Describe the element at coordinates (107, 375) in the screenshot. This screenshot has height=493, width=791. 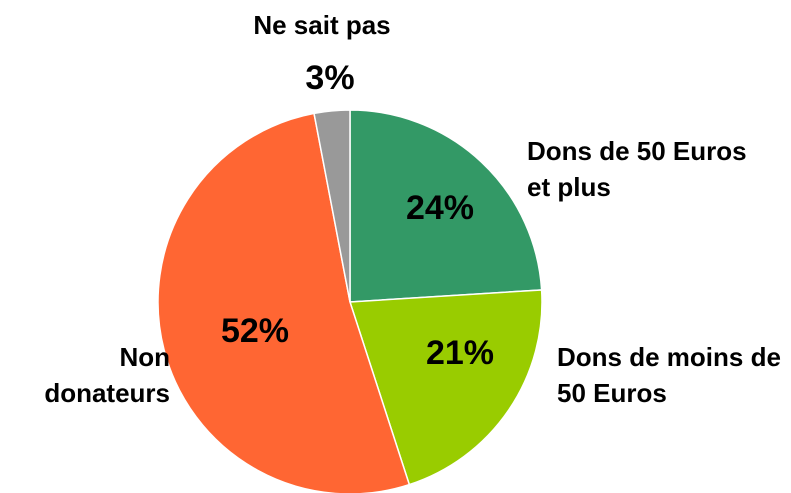
I see `category-label: Non donateurs` at that location.